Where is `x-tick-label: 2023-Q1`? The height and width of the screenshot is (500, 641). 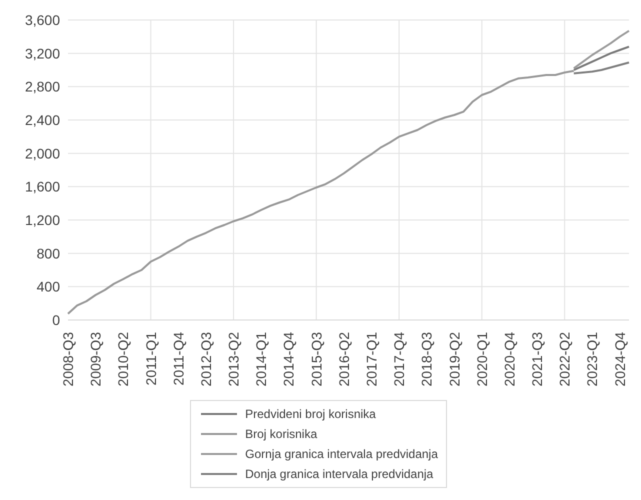 x-tick-label: 2023-Q1 is located at coordinates (592, 359).